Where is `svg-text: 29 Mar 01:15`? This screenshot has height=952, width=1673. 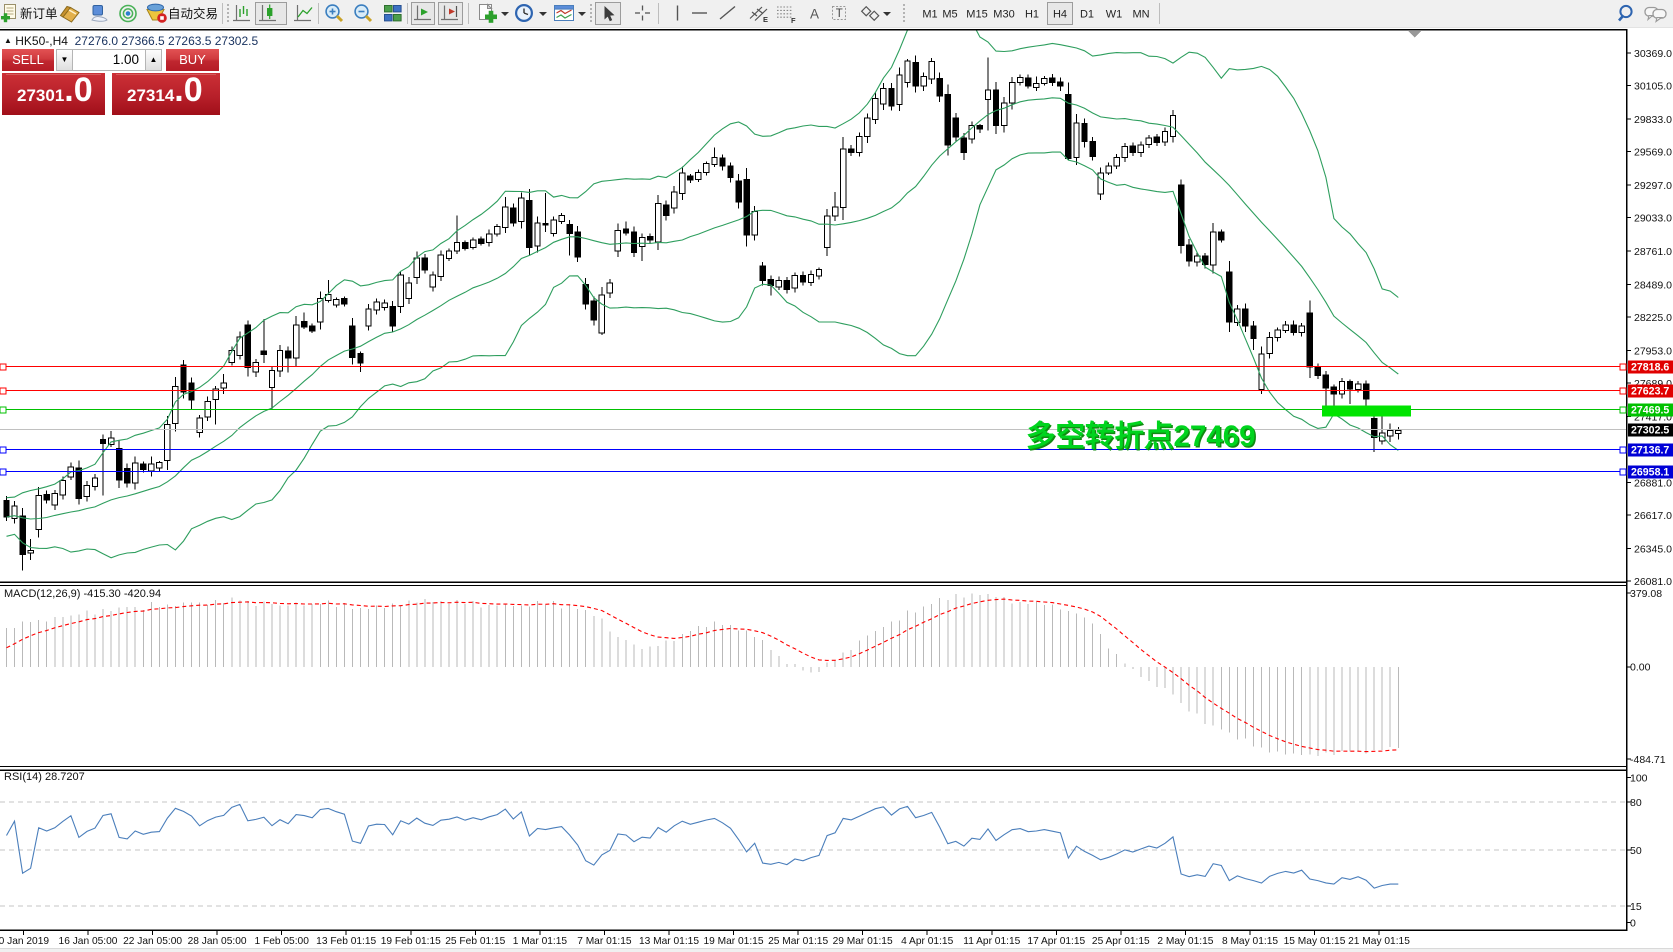
svg-text: 29 Mar 01:15 is located at coordinates (863, 941).